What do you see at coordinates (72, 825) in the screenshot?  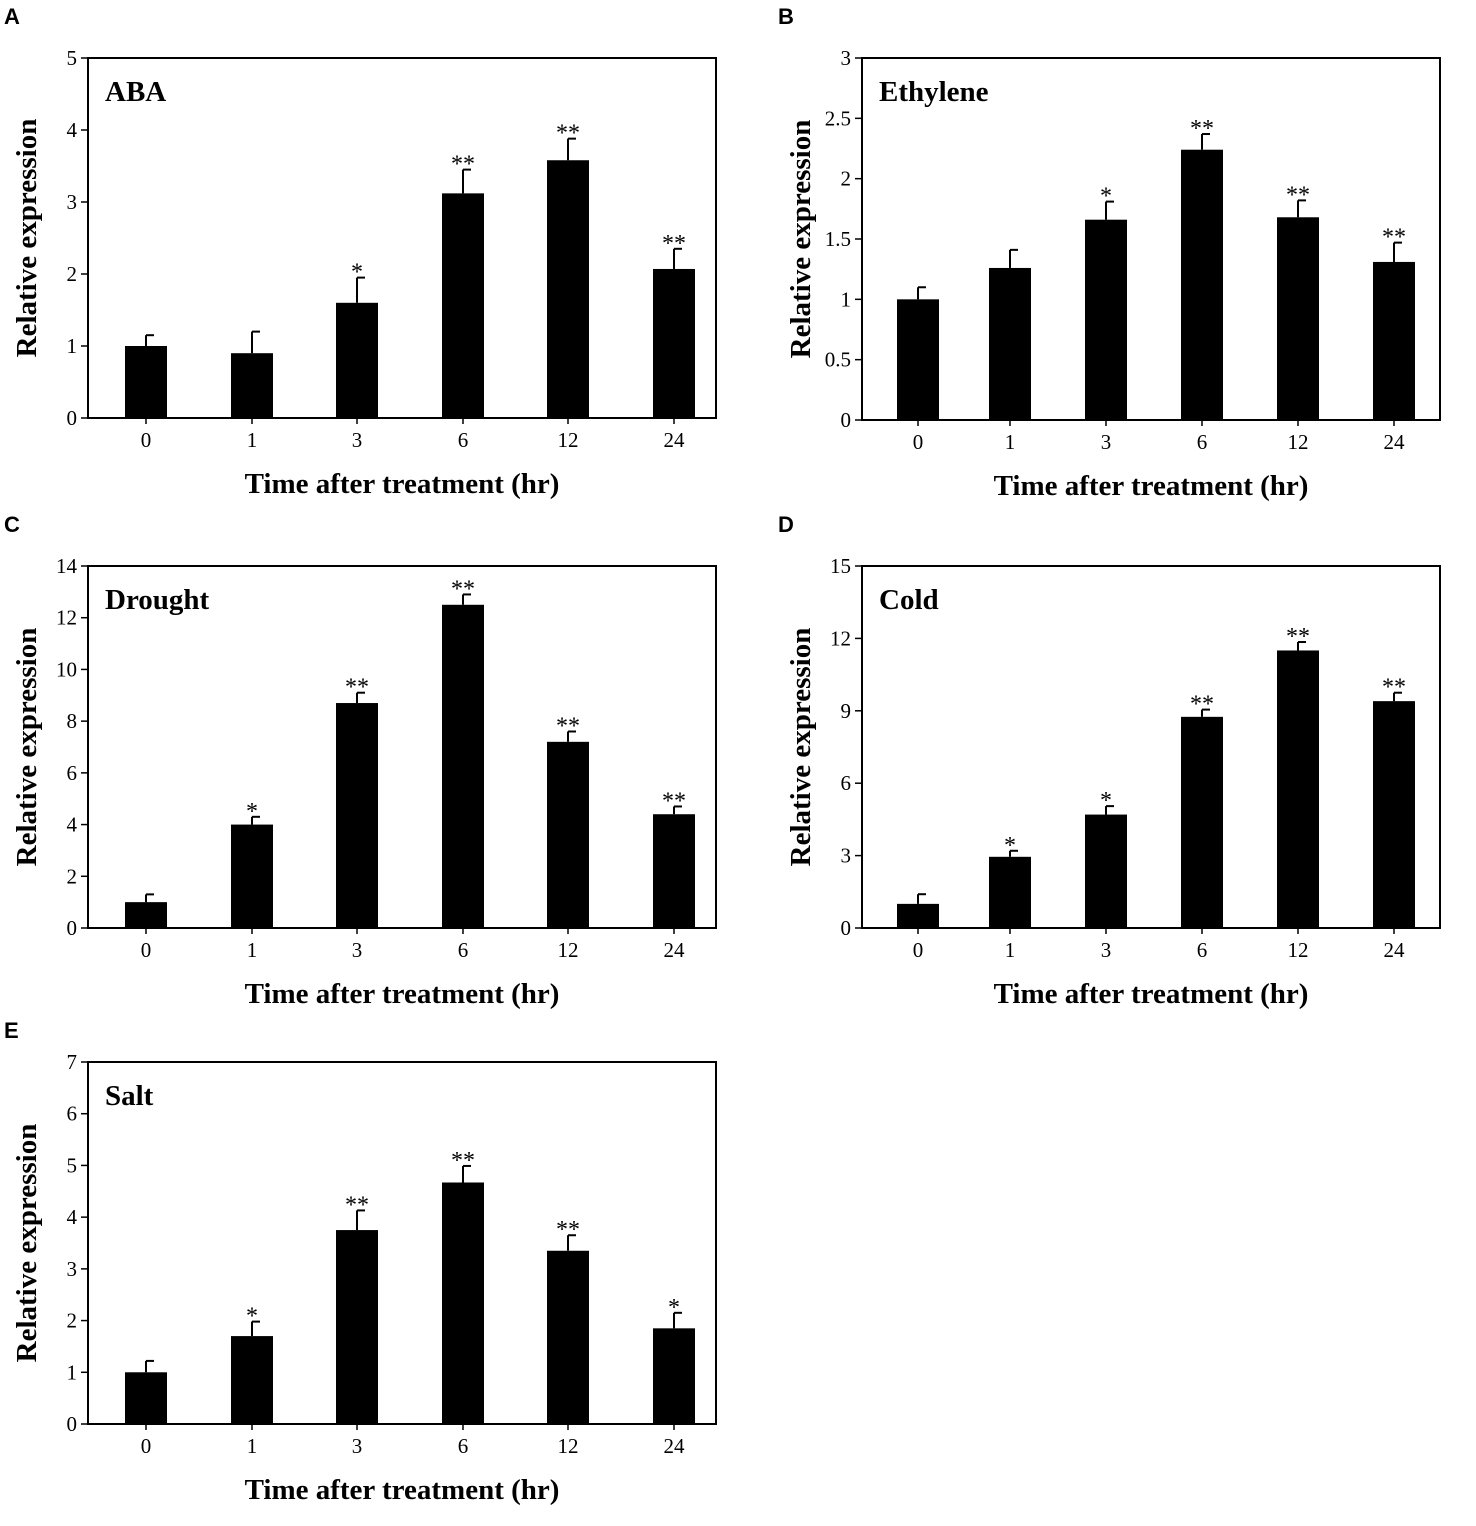 I see `y-tick-label: 4` at bounding box center [72, 825].